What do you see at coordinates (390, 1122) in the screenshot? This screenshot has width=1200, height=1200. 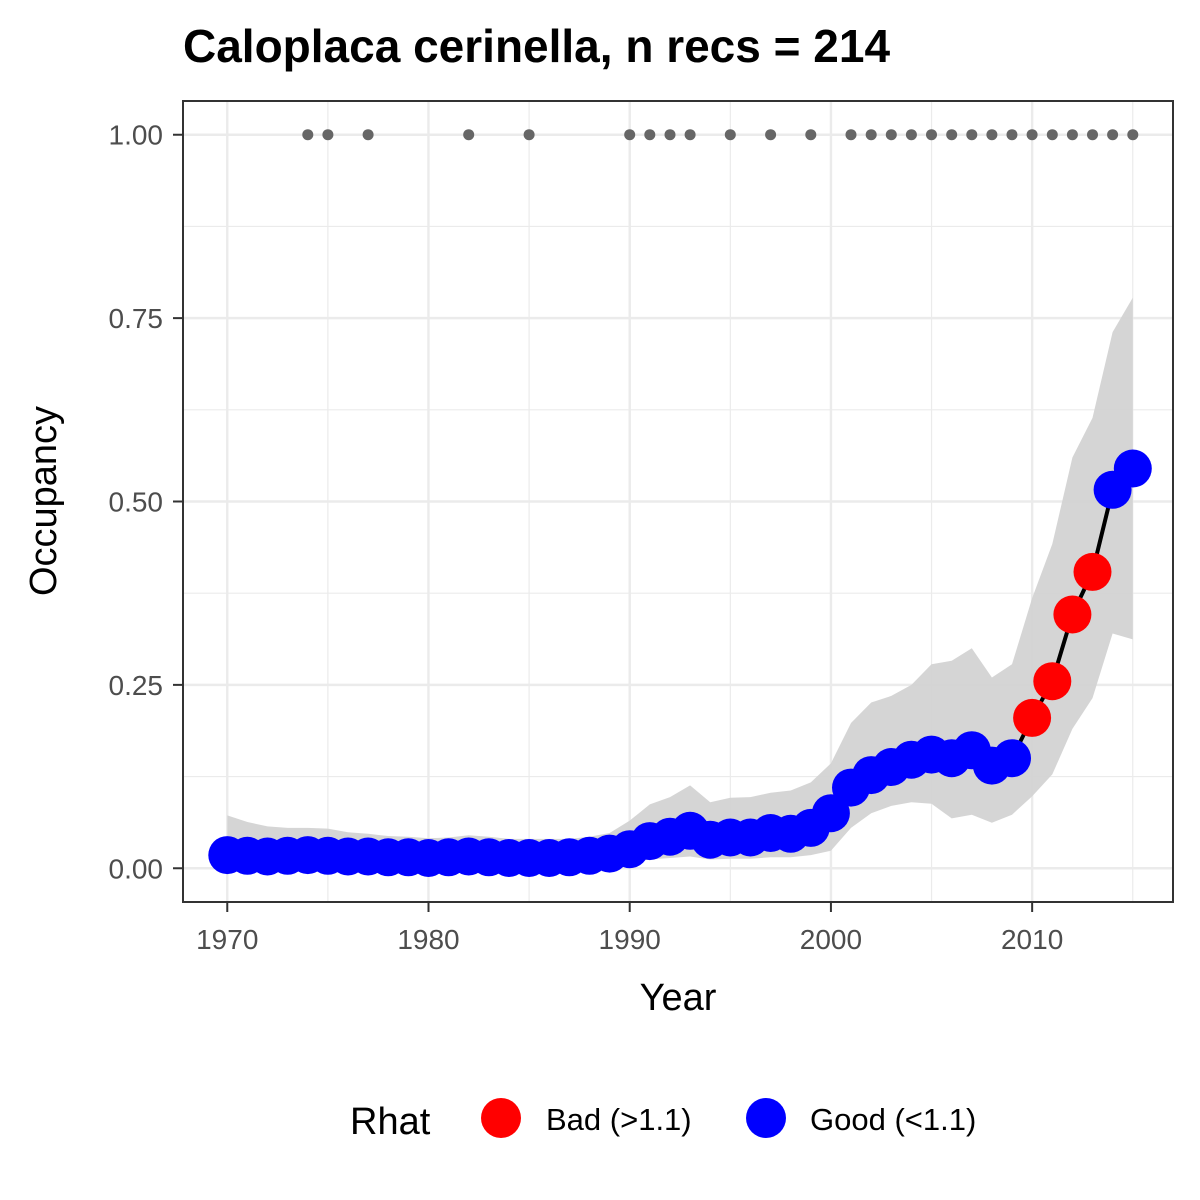 I see `legend-title: Rhat` at bounding box center [390, 1122].